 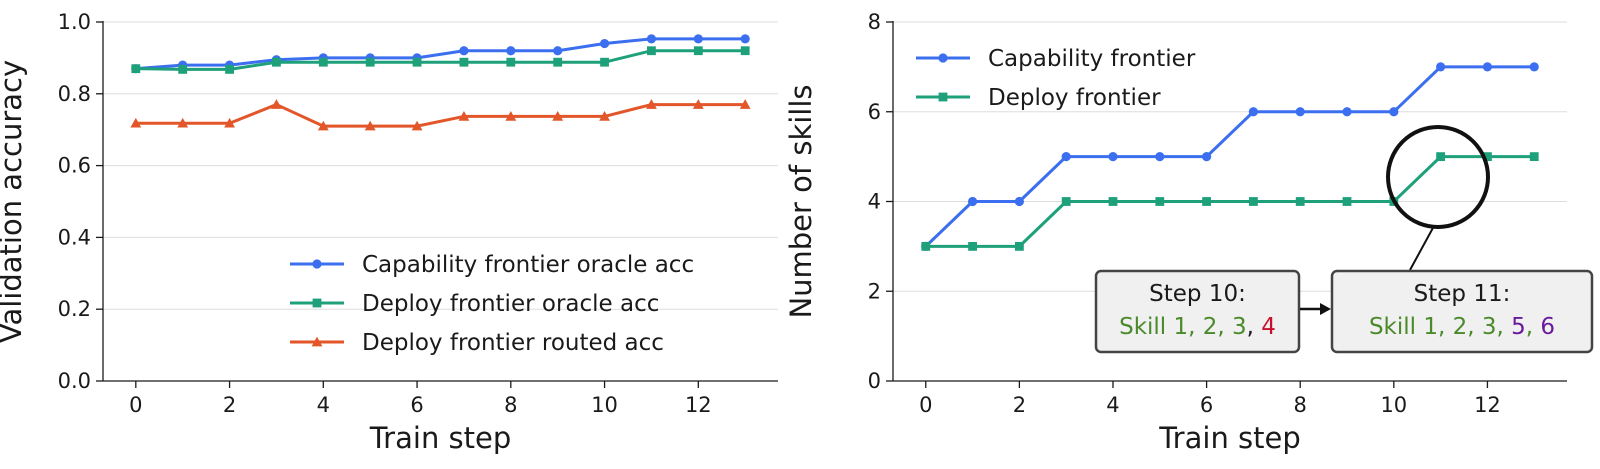 I want to click on highlight-circle, so click(x=1438, y=177).